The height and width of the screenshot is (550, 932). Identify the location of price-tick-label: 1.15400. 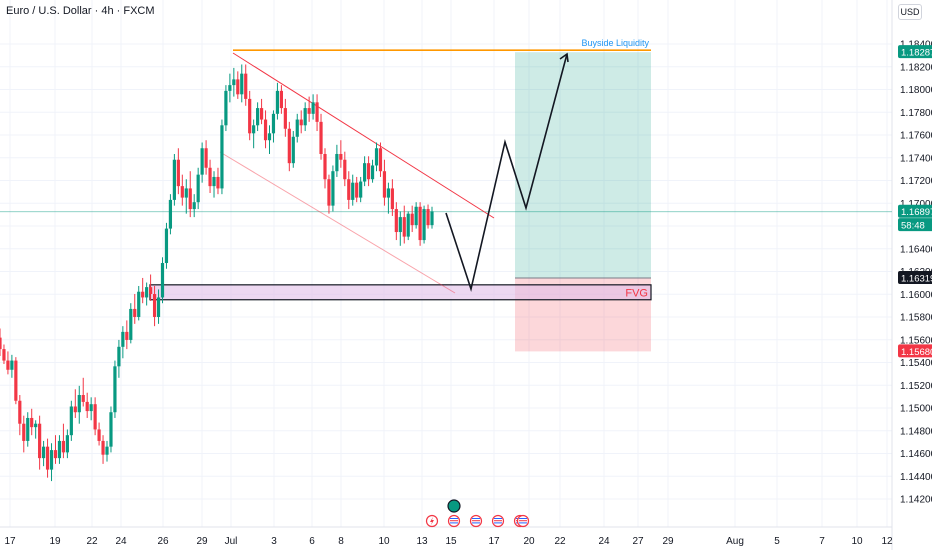
(916, 363).